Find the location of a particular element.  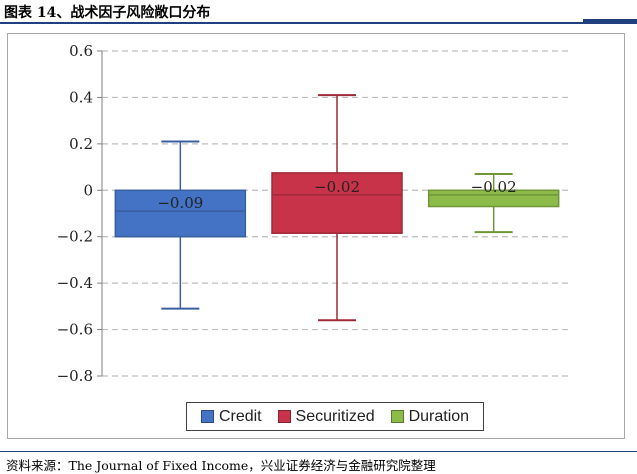

chart-legend: Credit Securitized Duration is located at coordinates (335, 416).